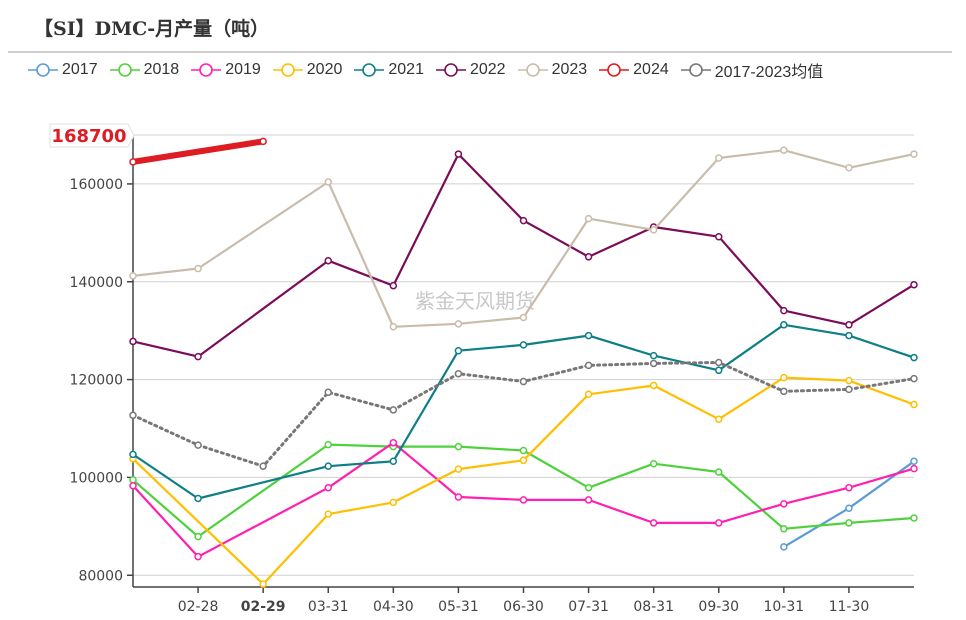 The height and width of the screenshot is (620, 966). I want to click on legend-label: 2023, so click(569, 69).